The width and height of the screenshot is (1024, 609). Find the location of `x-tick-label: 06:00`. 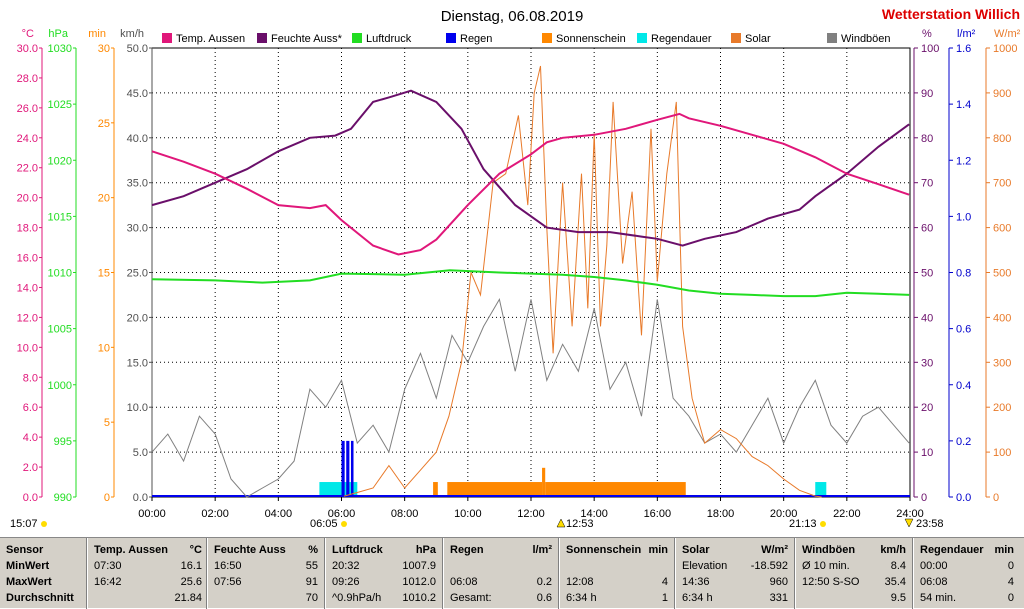

x-tick-label: 06:00 is located at coordinates (342, 514).